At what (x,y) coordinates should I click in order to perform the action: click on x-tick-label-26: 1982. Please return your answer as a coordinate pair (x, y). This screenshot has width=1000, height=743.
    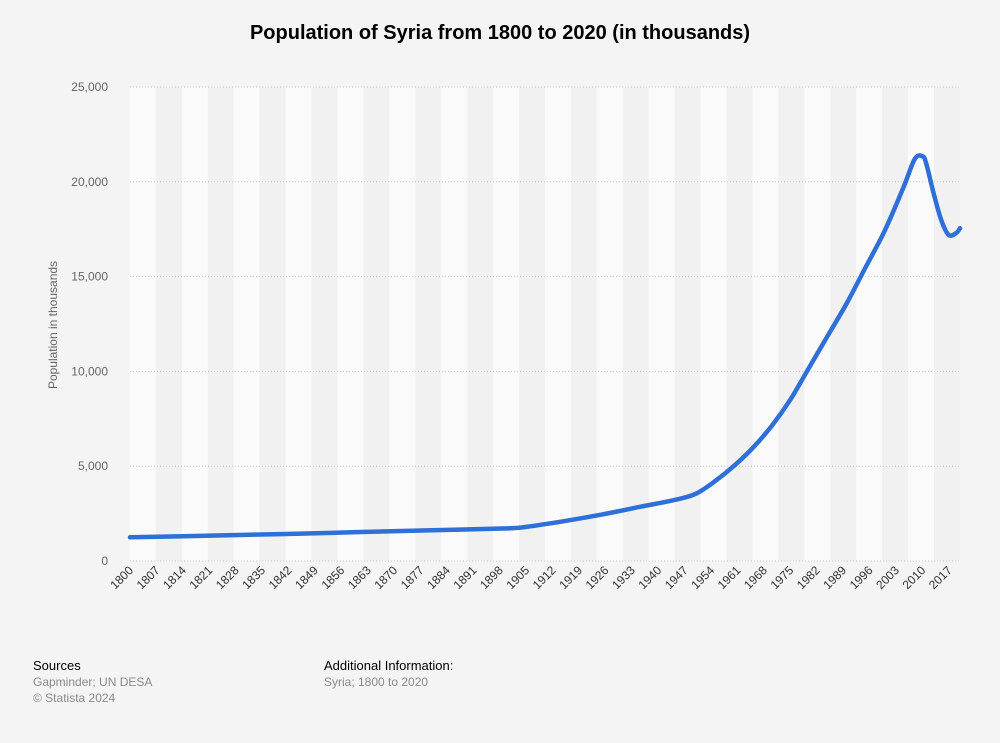
    Looking at the image, I should click on (808, 577).